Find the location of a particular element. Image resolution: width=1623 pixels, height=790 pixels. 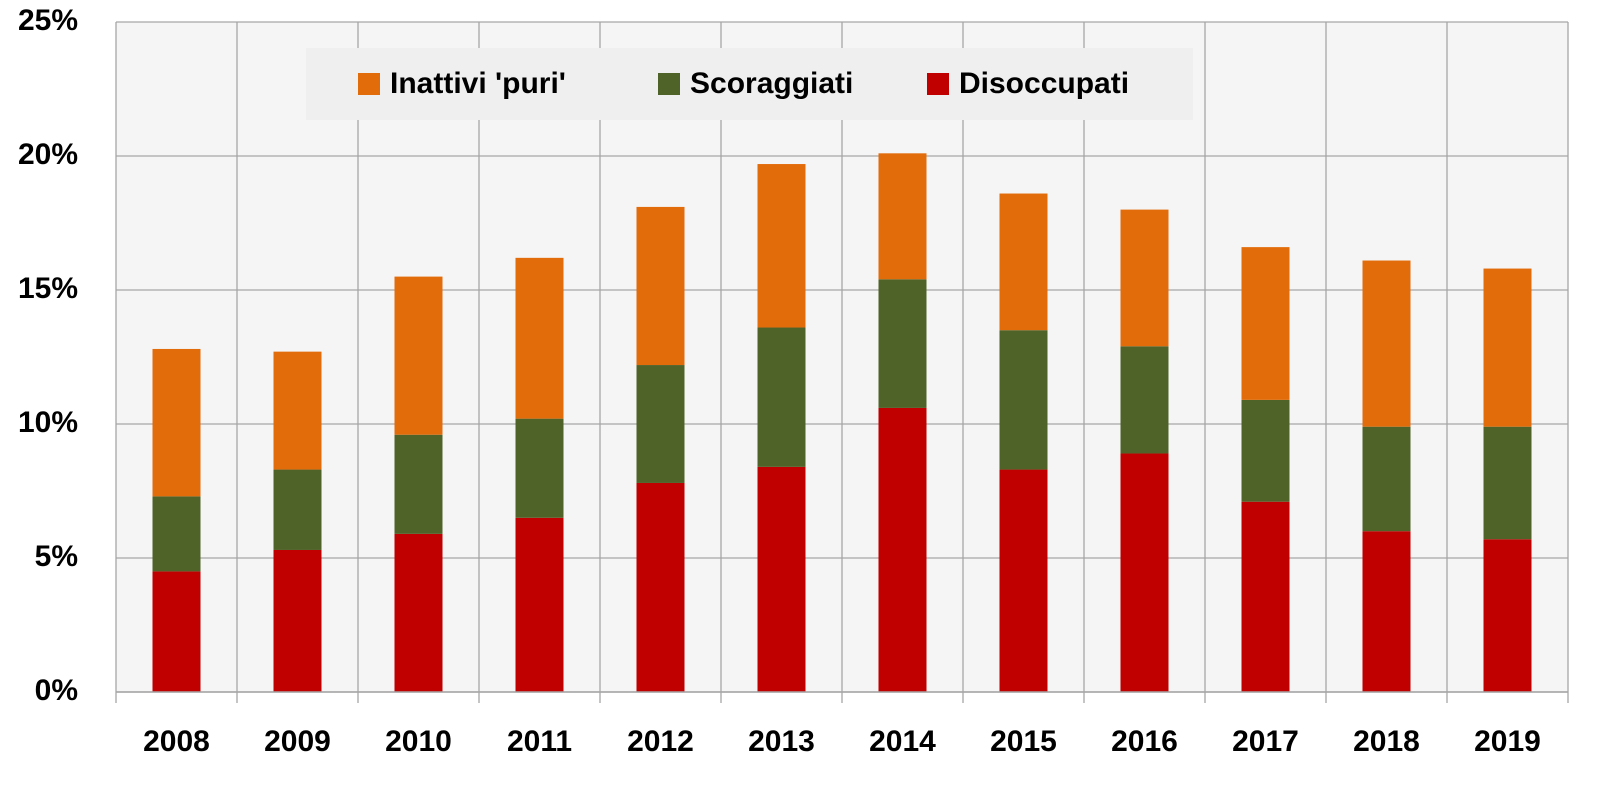

y-tick-label: 5% is located at coordinates (56, 556).